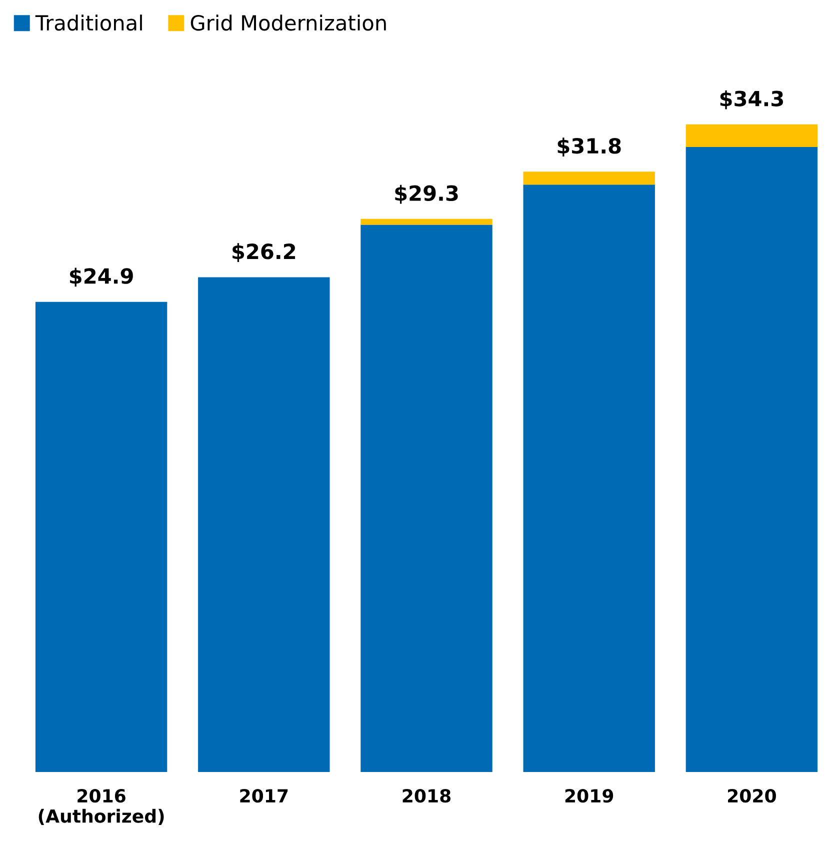 Image resolution: width=833 pixels, height=850 pixels. I want to click on x-tick-label: 2017, so click(264, 795).